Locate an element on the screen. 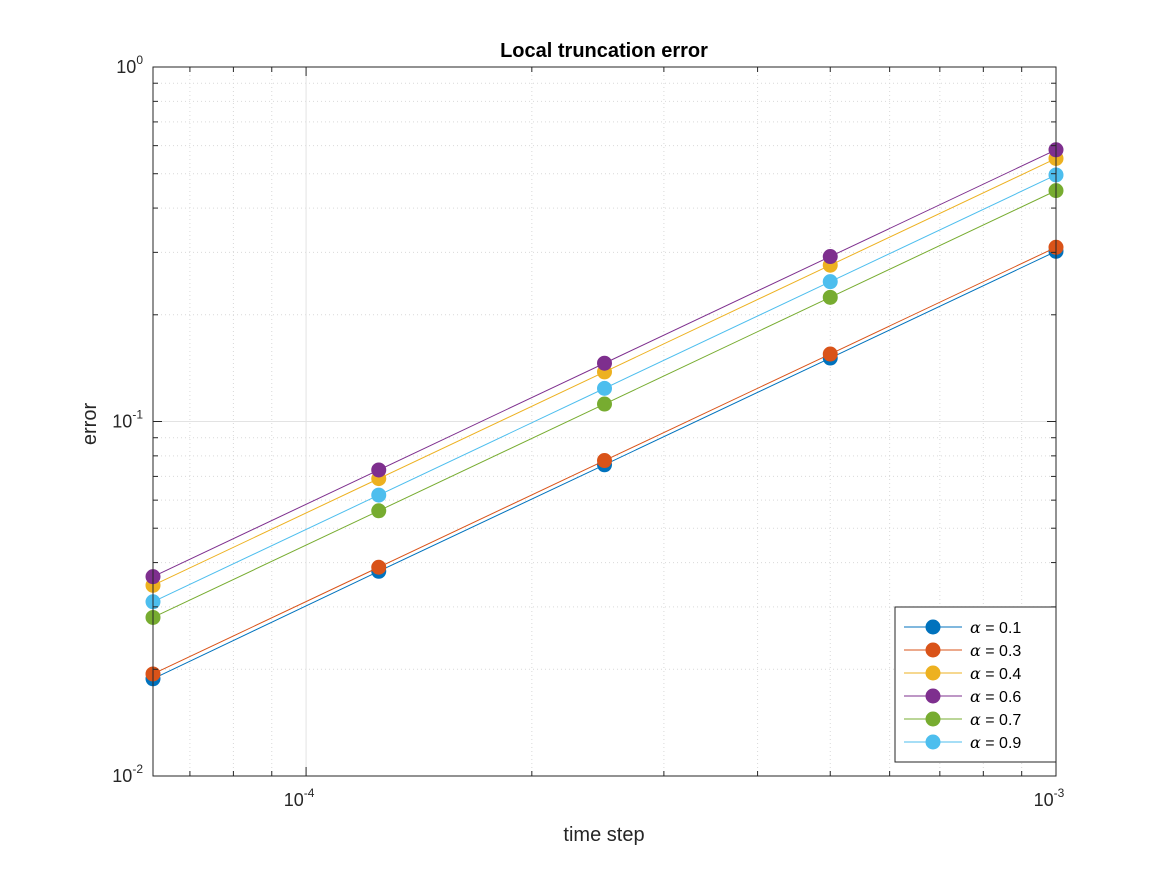 The height and width of the screenshot is (875, 1167). x-tick-label-exp: -3 is located at coordinates (1059, 793).